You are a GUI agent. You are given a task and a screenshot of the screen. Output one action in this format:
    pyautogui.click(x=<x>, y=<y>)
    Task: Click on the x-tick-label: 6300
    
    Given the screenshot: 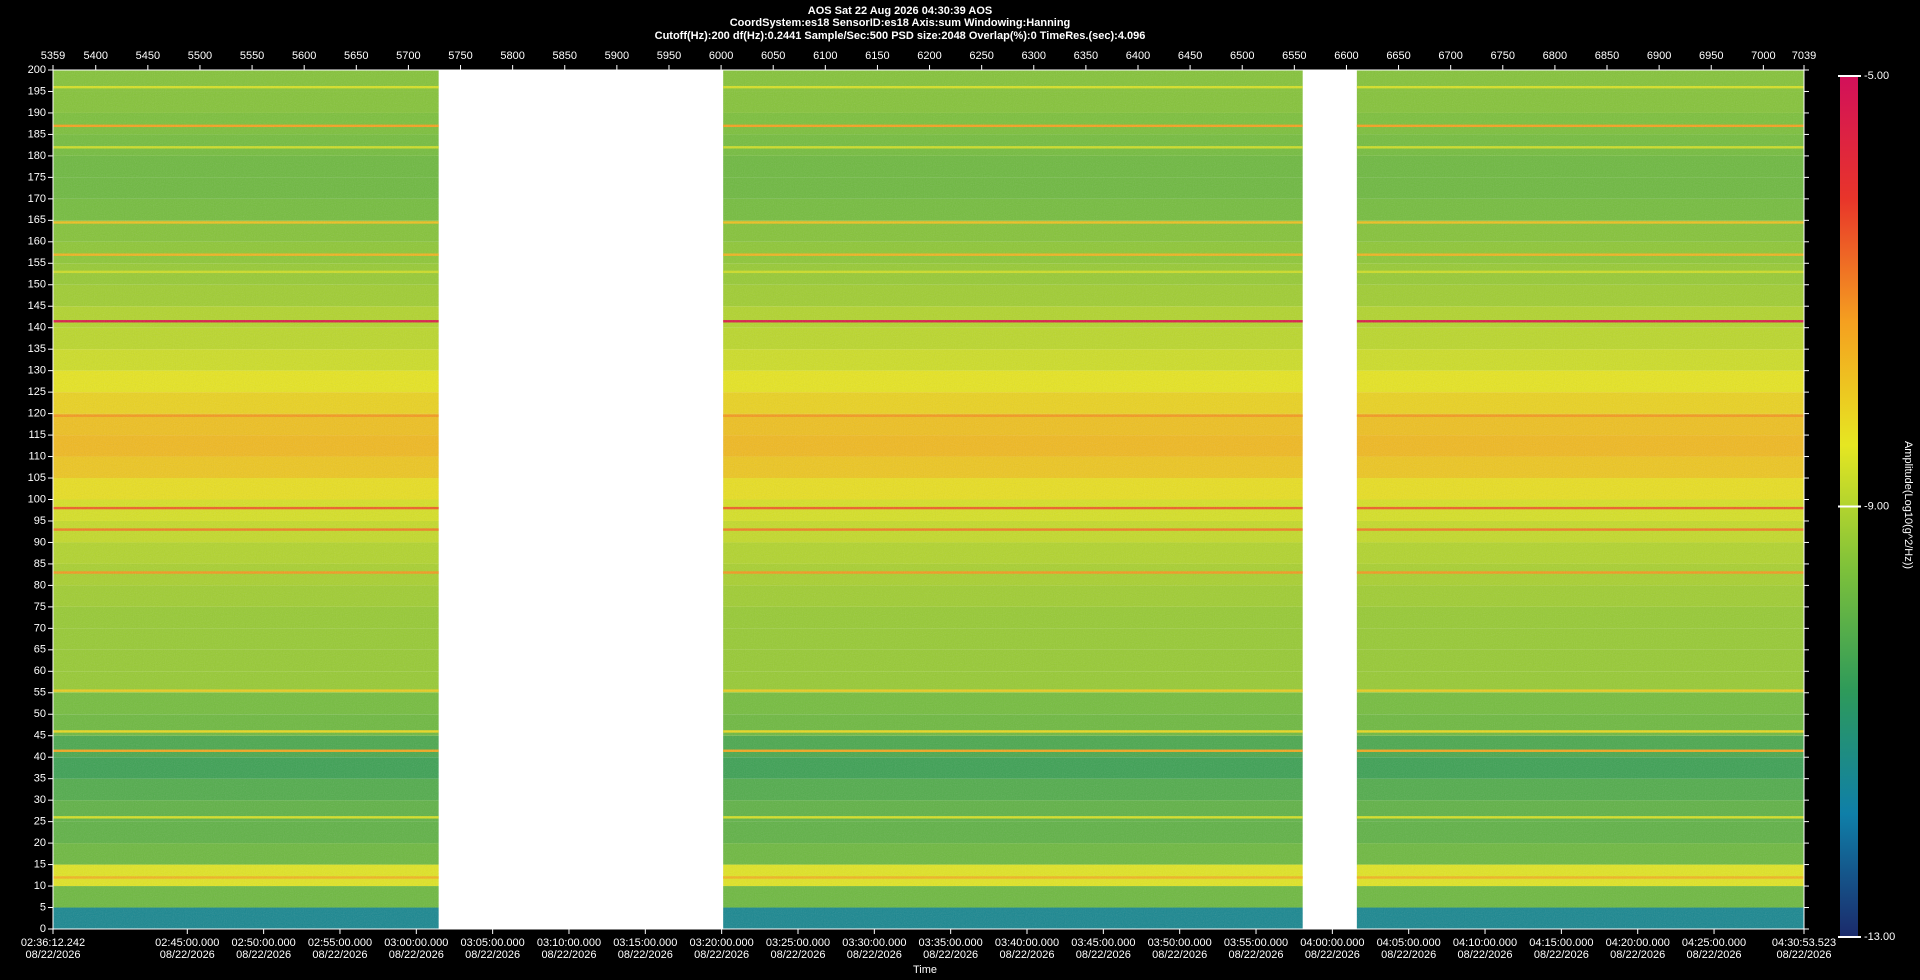 What is the action you would take?
    pyautogui.click(x=1034, y=56)
    